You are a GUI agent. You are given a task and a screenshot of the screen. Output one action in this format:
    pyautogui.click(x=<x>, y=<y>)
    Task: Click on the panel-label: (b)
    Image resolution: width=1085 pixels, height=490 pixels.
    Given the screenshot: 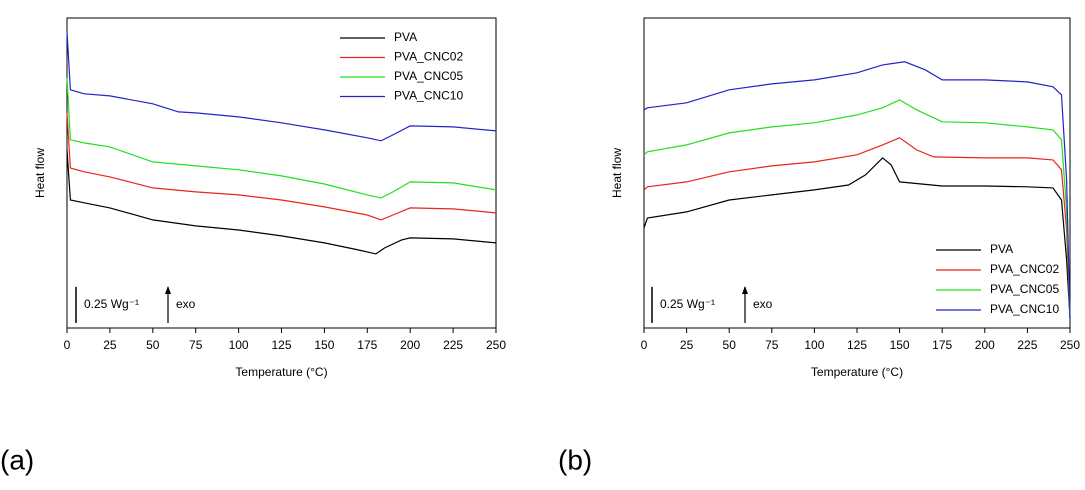 What is the action you would take?
    pyautogui.click(x=575, y=459)
    